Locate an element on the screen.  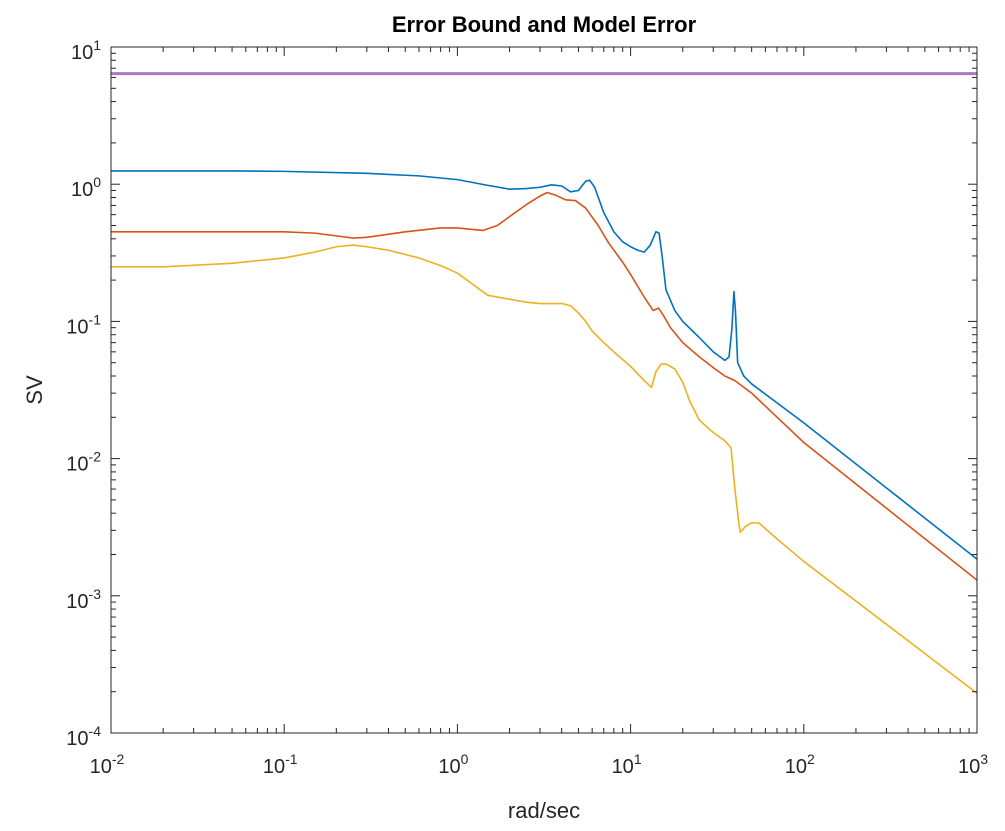
x-tick-label: 10¹ is located at coordinates (627, 764).